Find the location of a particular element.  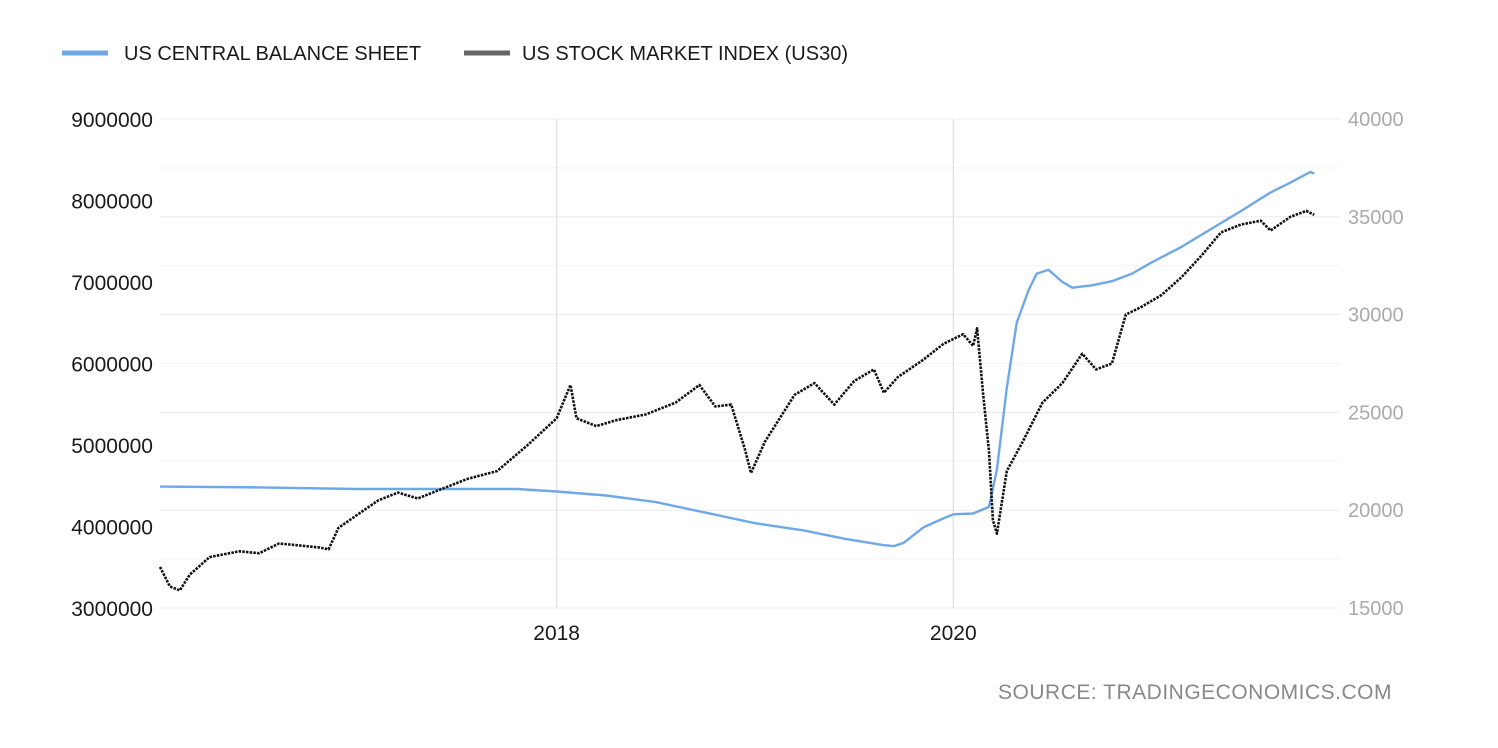

source-label: SOURCE: TRADINGECONOMICS.COM is located at coordinates (1195, 692).